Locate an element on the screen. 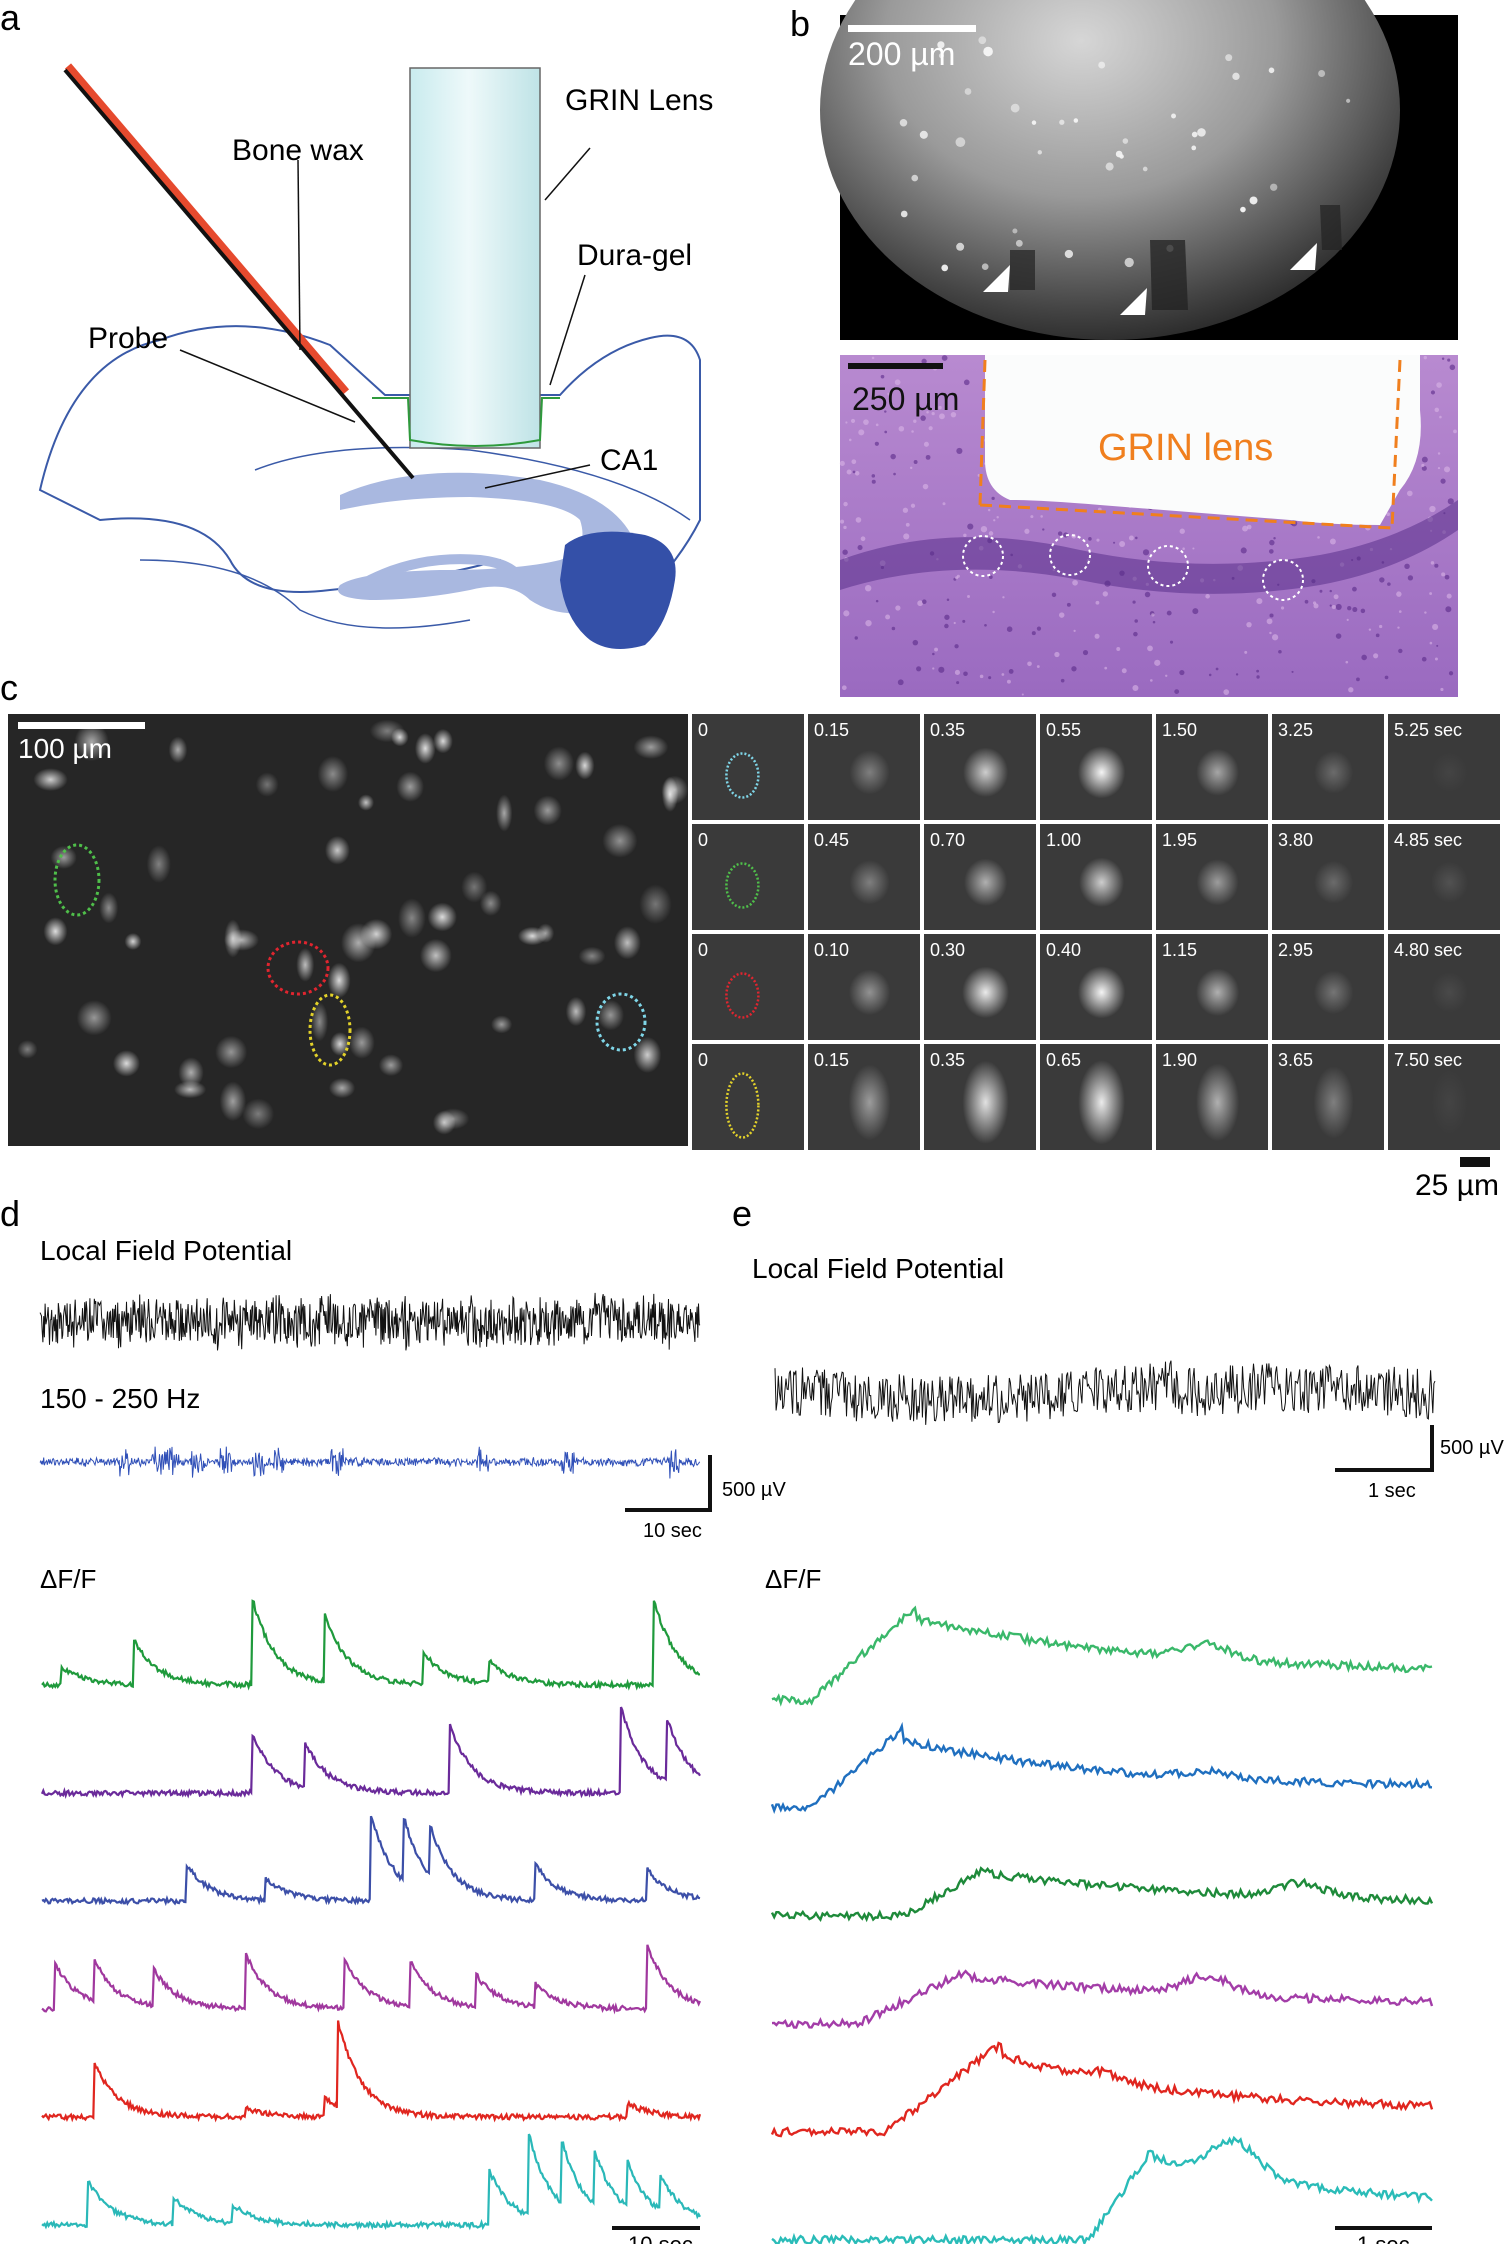 The width and height of the screenshot is (1508, 2249). dentate-gyrus is located at coordinates (445, 572).